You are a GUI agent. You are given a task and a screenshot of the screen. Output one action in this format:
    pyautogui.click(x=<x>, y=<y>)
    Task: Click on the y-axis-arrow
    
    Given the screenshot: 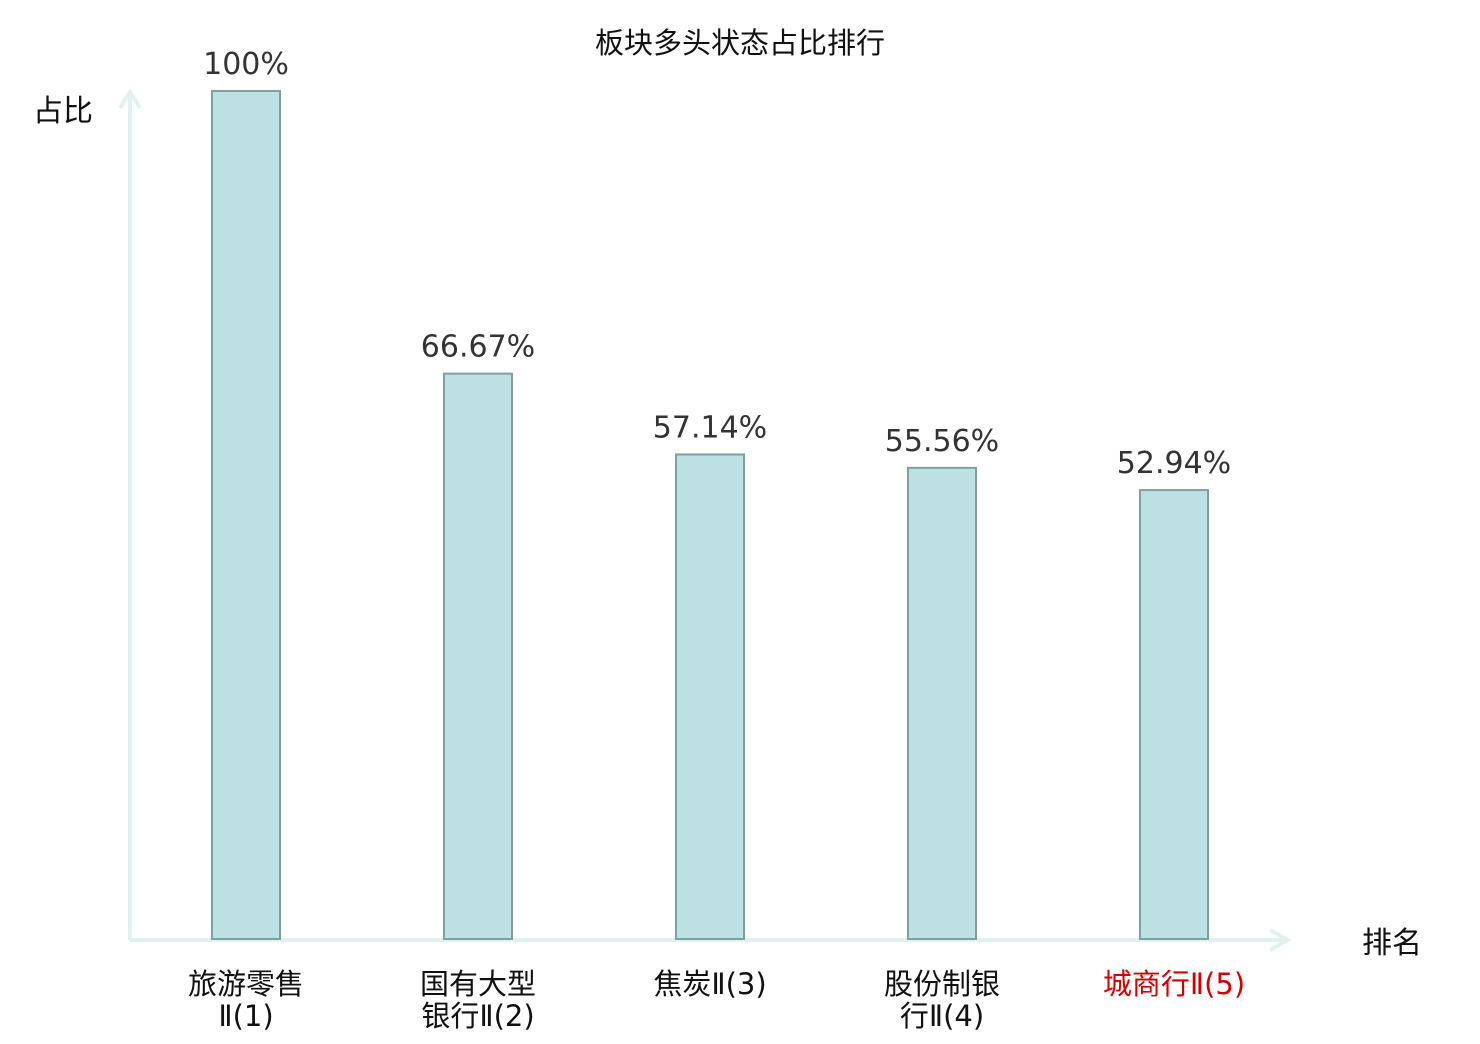 What is the action you would take?
    pyautogui.click(x=130, y=99)
    